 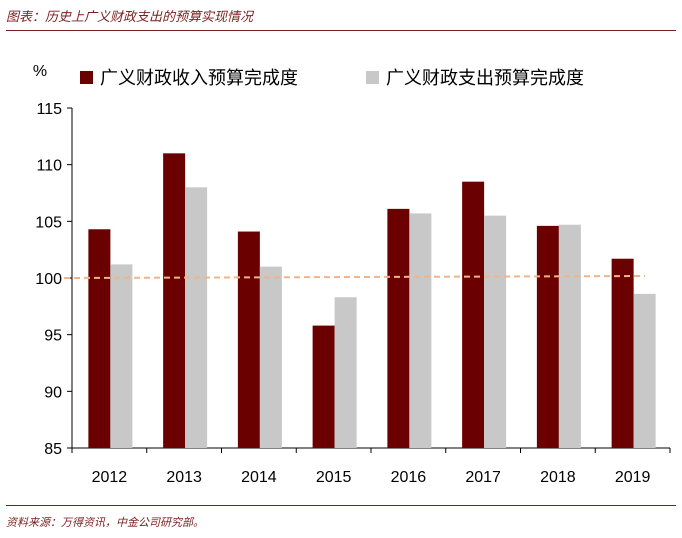 What do you see at coordinates (53, 392) in the screenshot?
I see `y-tick-label: 90` at bounding box center [53, 392].